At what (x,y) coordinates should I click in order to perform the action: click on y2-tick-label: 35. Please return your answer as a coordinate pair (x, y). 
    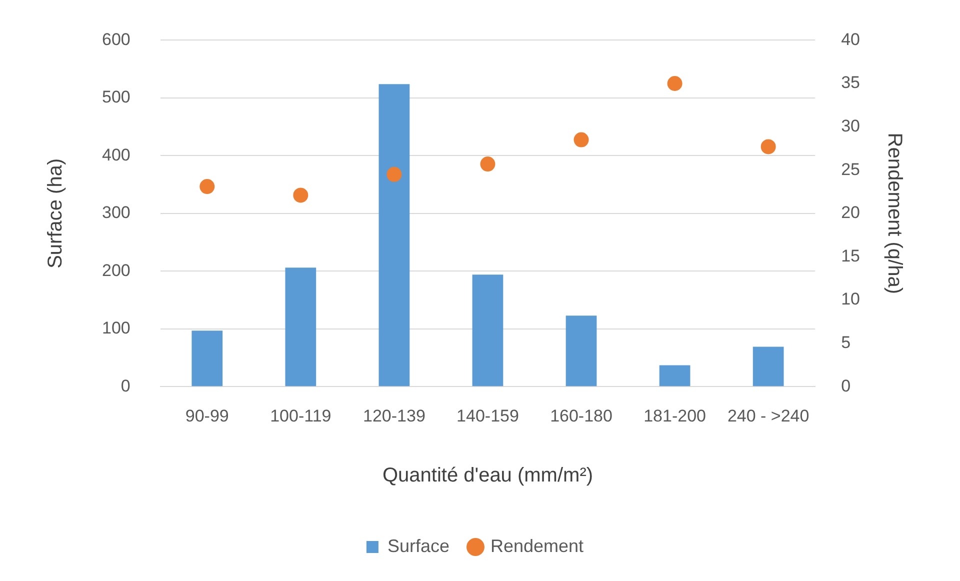
    Looking at the image, I should click on (850, 82).